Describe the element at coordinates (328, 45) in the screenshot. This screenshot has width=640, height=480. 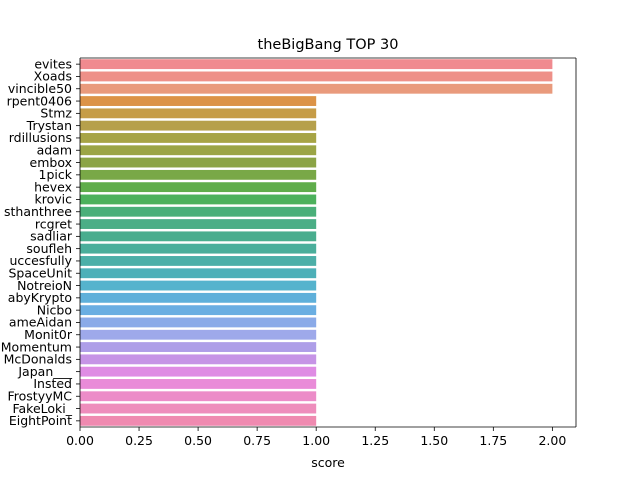
I see `chart-title: theBigBang TOP 30` at that location.